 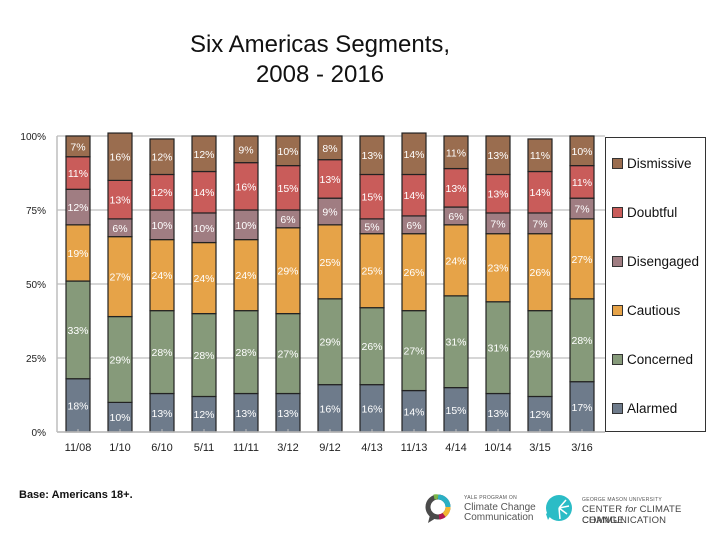 What do you see at coordinates (329, 149) in the screenshot?
I see `data-label: 8%` at bounding box center [329, 149].